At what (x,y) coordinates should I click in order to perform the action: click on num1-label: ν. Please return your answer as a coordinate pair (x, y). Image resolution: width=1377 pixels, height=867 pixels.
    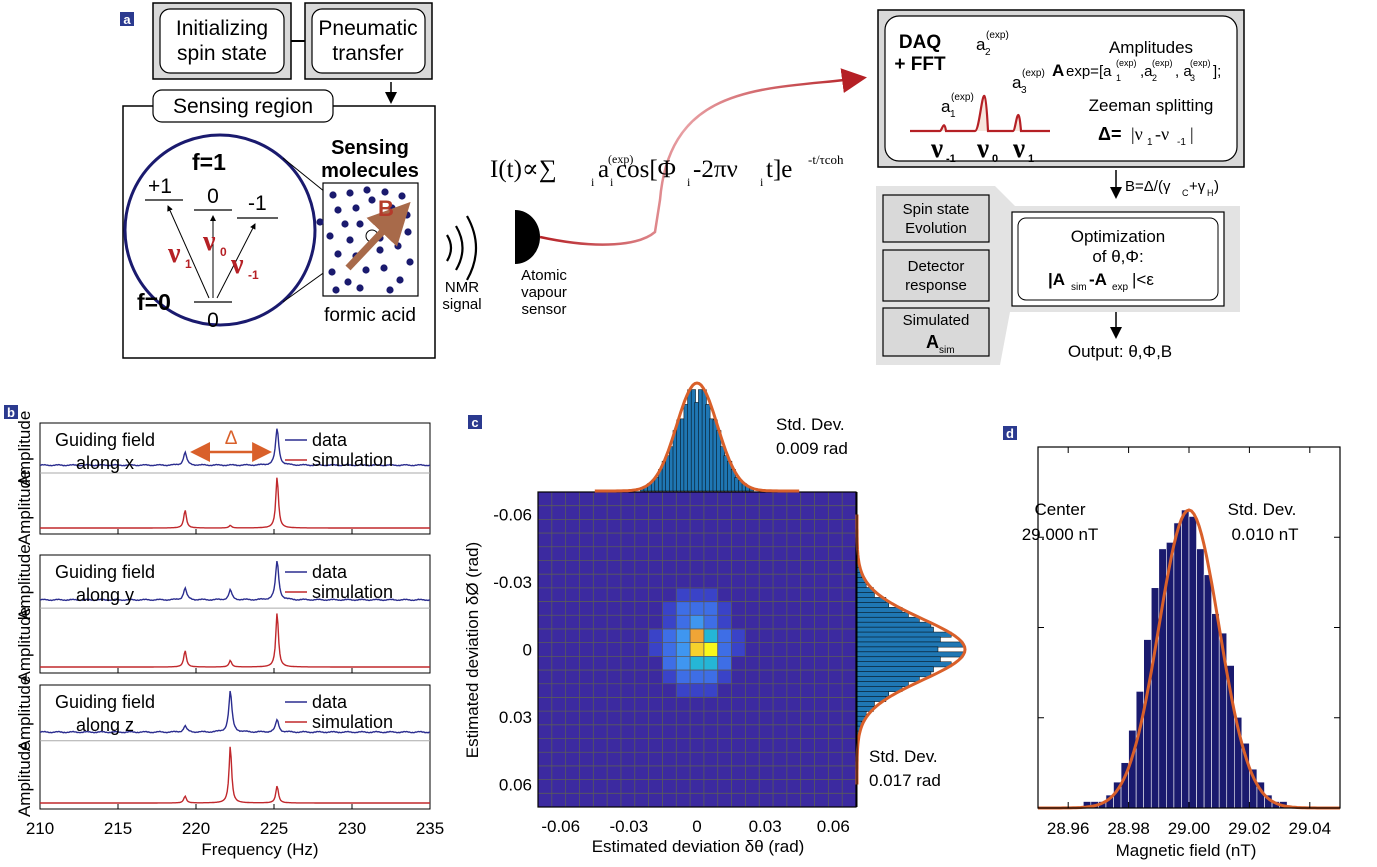
    Looking at the image, I should click on (237, 264).